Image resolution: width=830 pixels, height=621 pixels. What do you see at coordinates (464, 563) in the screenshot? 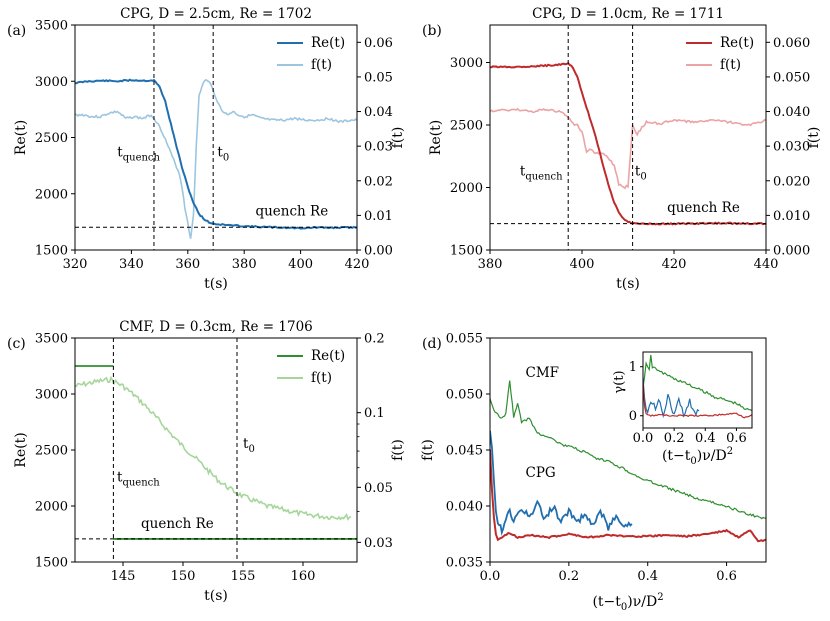
I see `y-tick-label: 0.035` at bounding box center [464, 563].